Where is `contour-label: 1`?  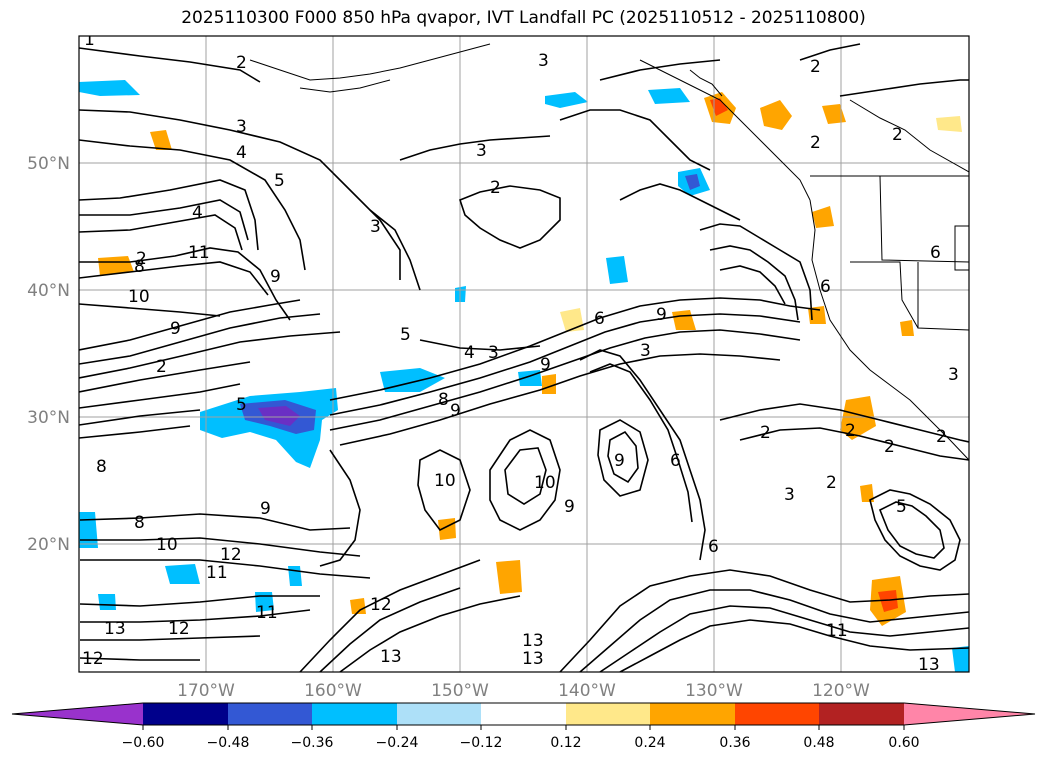
contour-label: 1 is located at coordinates (89, 40).